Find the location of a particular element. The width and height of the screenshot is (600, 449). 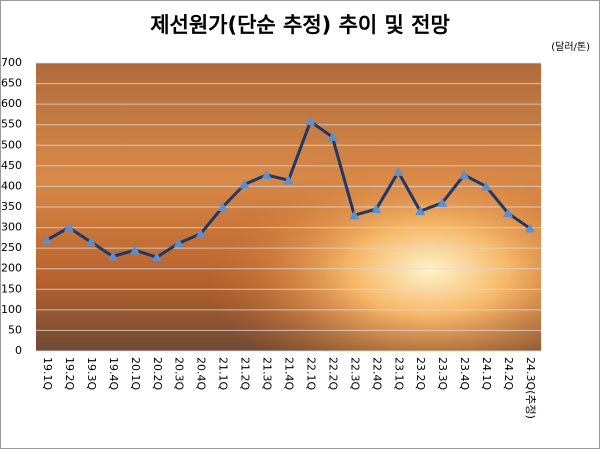

x-tick-label: 21.2Q is located at coordinates (245, 373).